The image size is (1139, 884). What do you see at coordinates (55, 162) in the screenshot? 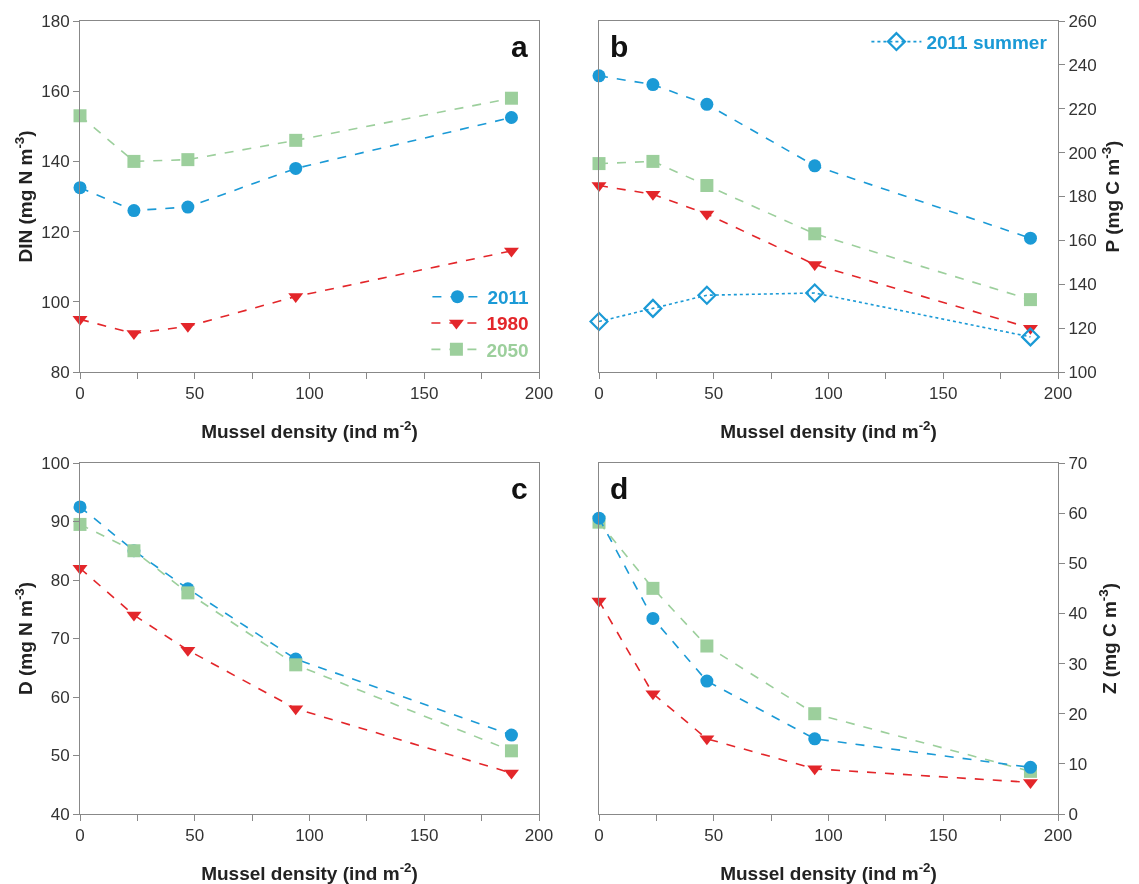
I see `y-tick-label: 140` at bounding box center [55, 162].